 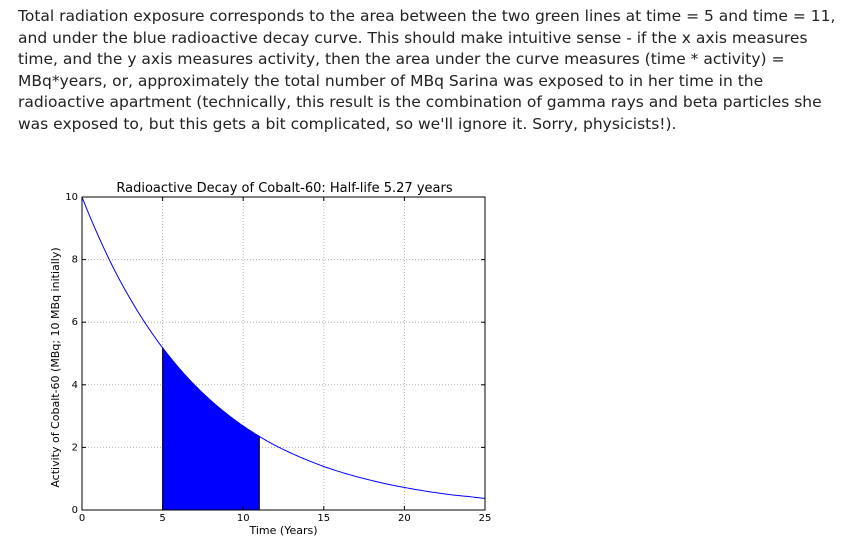 What do you see at coordinates (75, 510) in the screenshot?
I see `y-tick-label: 0` at bounding box center [75, 510].